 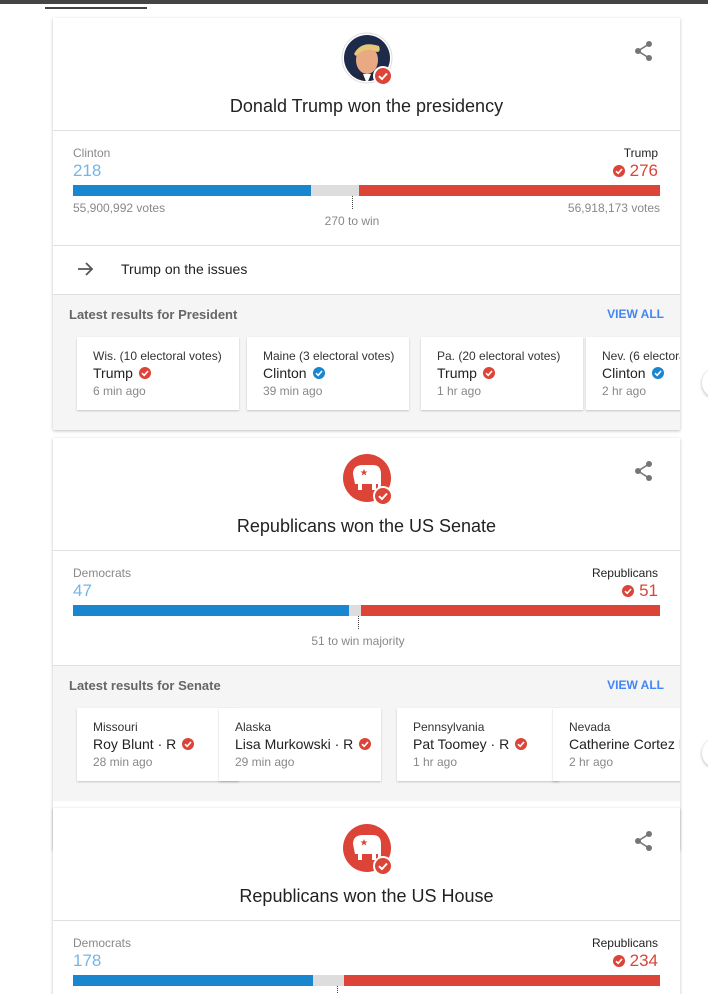 I want to click on time: 29 min ago, so click(x=265, y=762).